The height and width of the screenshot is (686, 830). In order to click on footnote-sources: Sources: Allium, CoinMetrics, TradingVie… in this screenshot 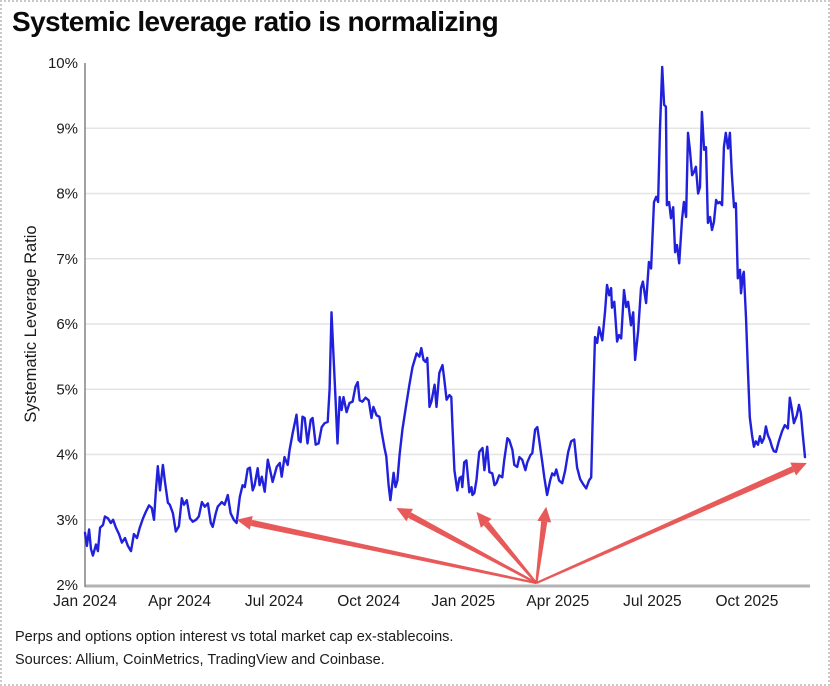, I will do `click(200, 660)`.